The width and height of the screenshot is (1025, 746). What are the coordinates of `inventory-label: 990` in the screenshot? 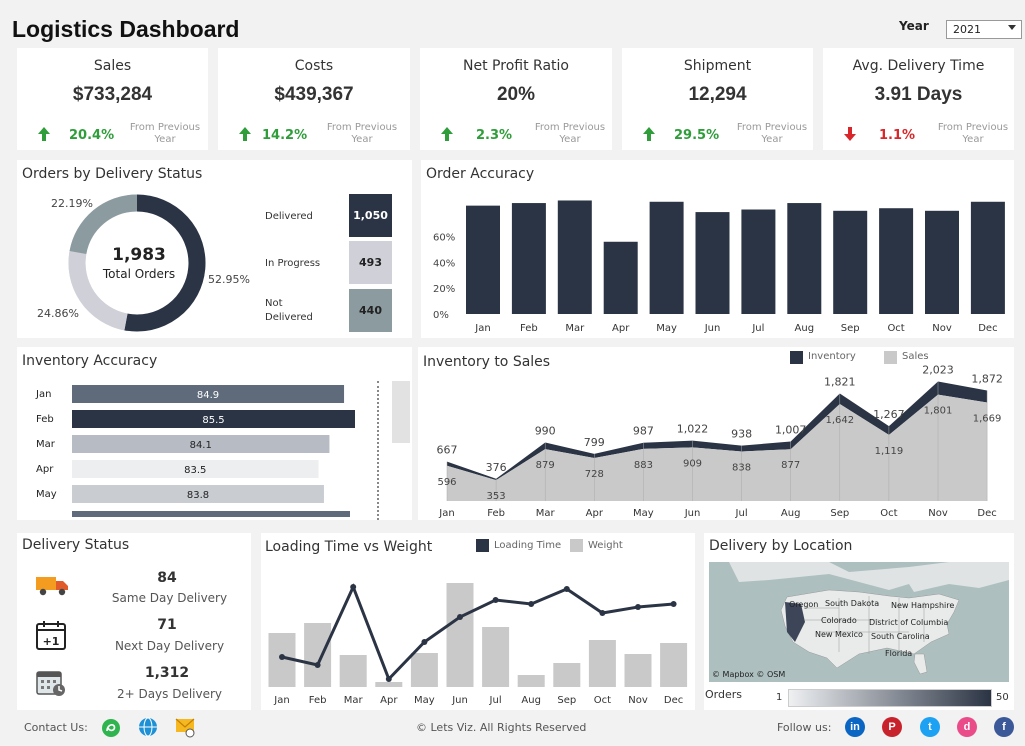 It's located at (545, 431).